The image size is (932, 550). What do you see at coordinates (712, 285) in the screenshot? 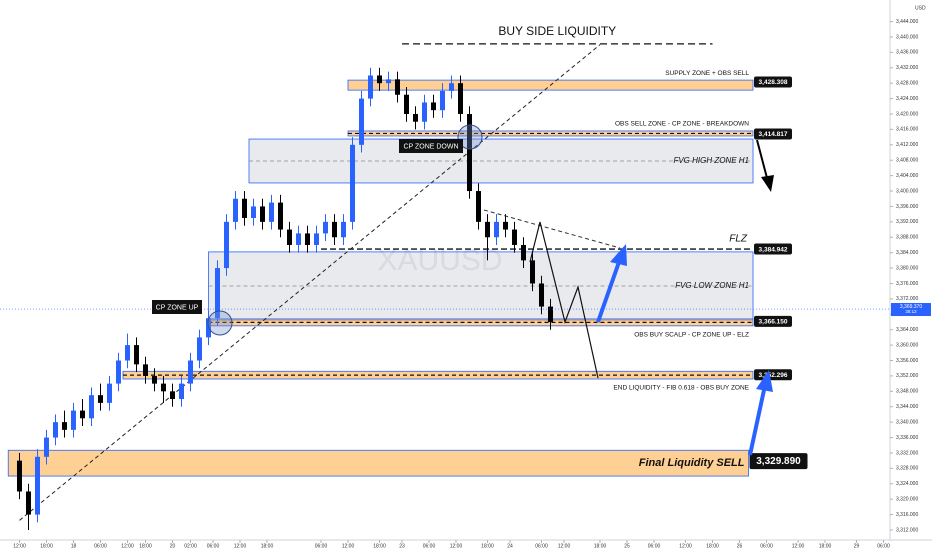
I see `zone-label: FVG LOW ZONE H1` at bounding box center [712, 285].